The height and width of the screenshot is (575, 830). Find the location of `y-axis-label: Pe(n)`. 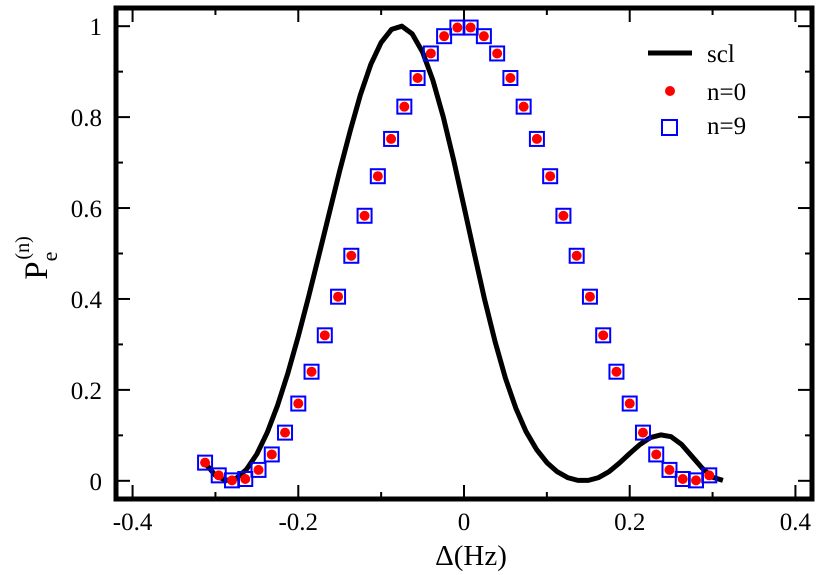

y-axis-label: Pe(n) is located at coordinates (37, 257).